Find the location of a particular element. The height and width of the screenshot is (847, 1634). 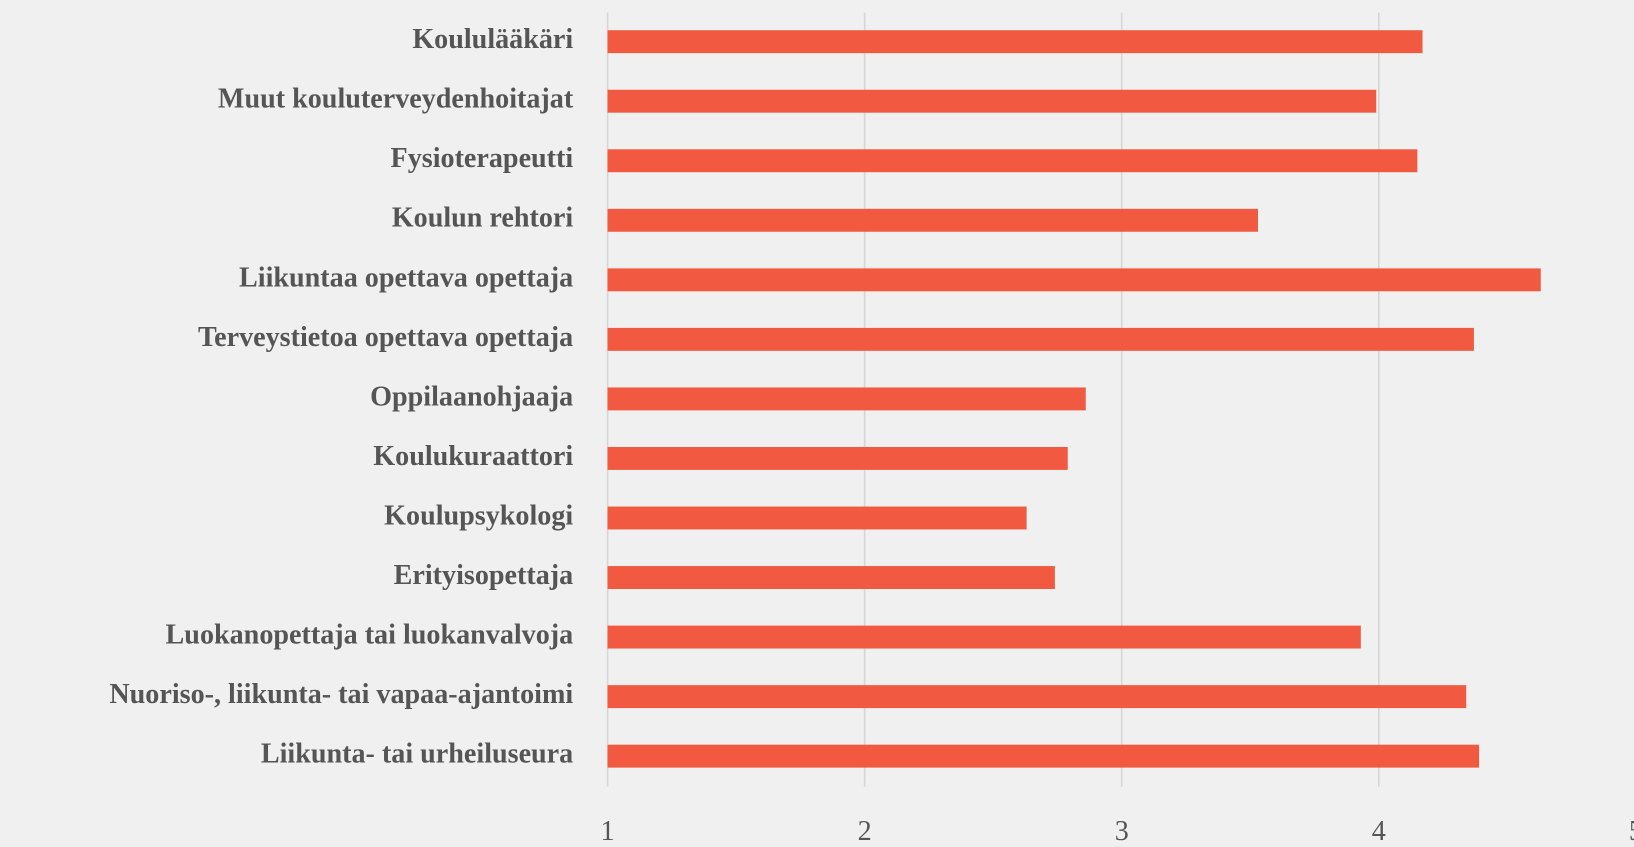

y-tick-label: Liikuntaa opettava opettaja is located at coordinates (406, 277).